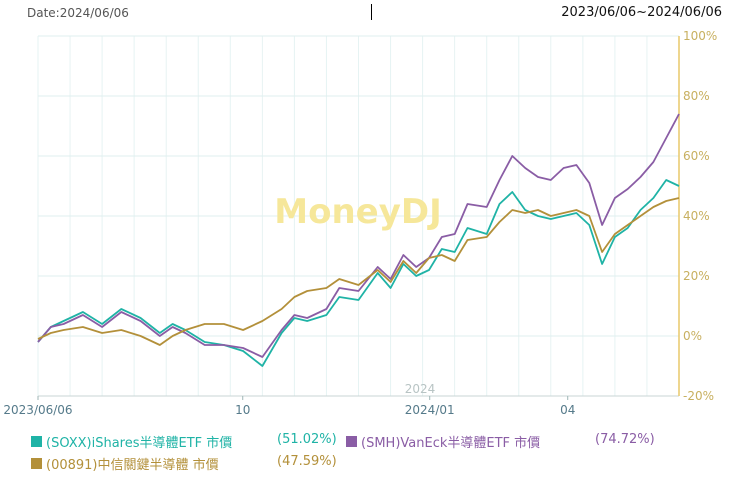  I want to click on x-tick-label: 2023/06/06, so click(37, 410).